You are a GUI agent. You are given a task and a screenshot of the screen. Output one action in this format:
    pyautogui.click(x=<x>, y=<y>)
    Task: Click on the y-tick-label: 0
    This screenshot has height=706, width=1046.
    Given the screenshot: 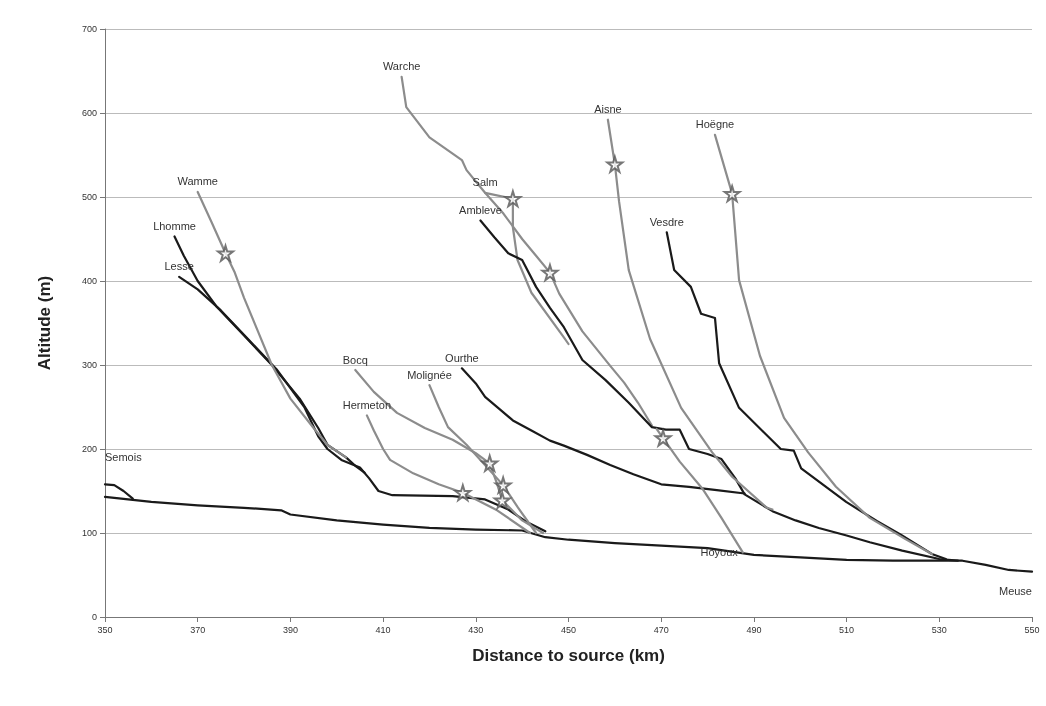 What is the action you would take?
    pyautogui.click(x=94, y=617)
    